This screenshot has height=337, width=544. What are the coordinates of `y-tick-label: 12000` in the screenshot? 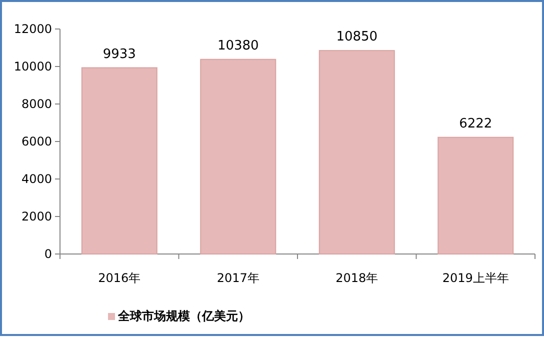 It's located at (33, 29).